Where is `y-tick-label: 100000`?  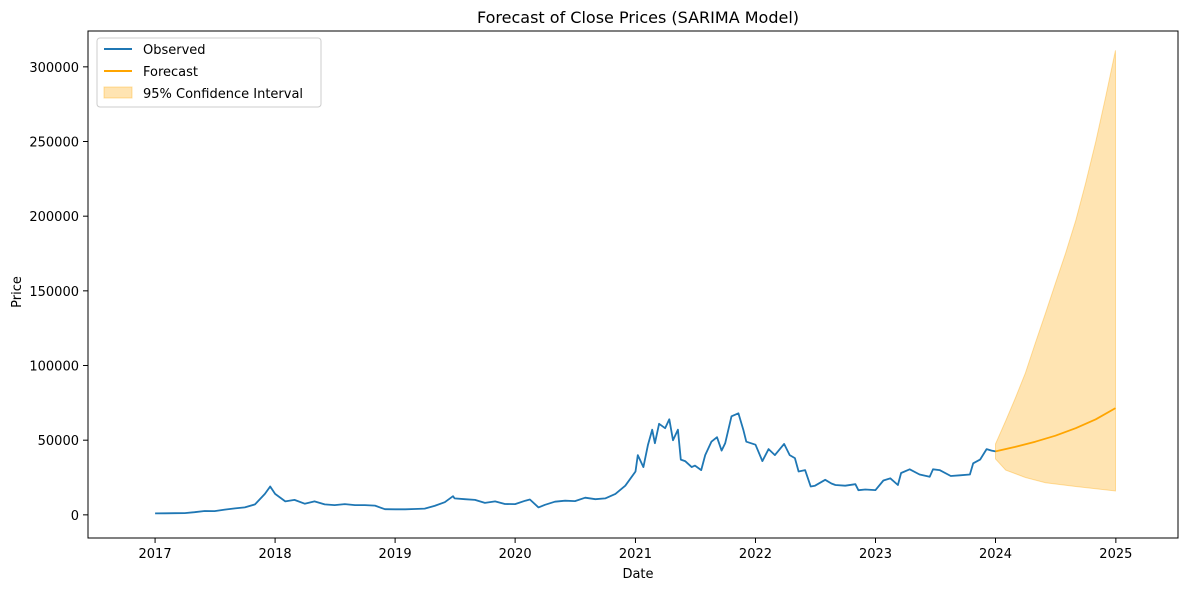
y-tick-label: 100000 is located at coordinates (54, 367).